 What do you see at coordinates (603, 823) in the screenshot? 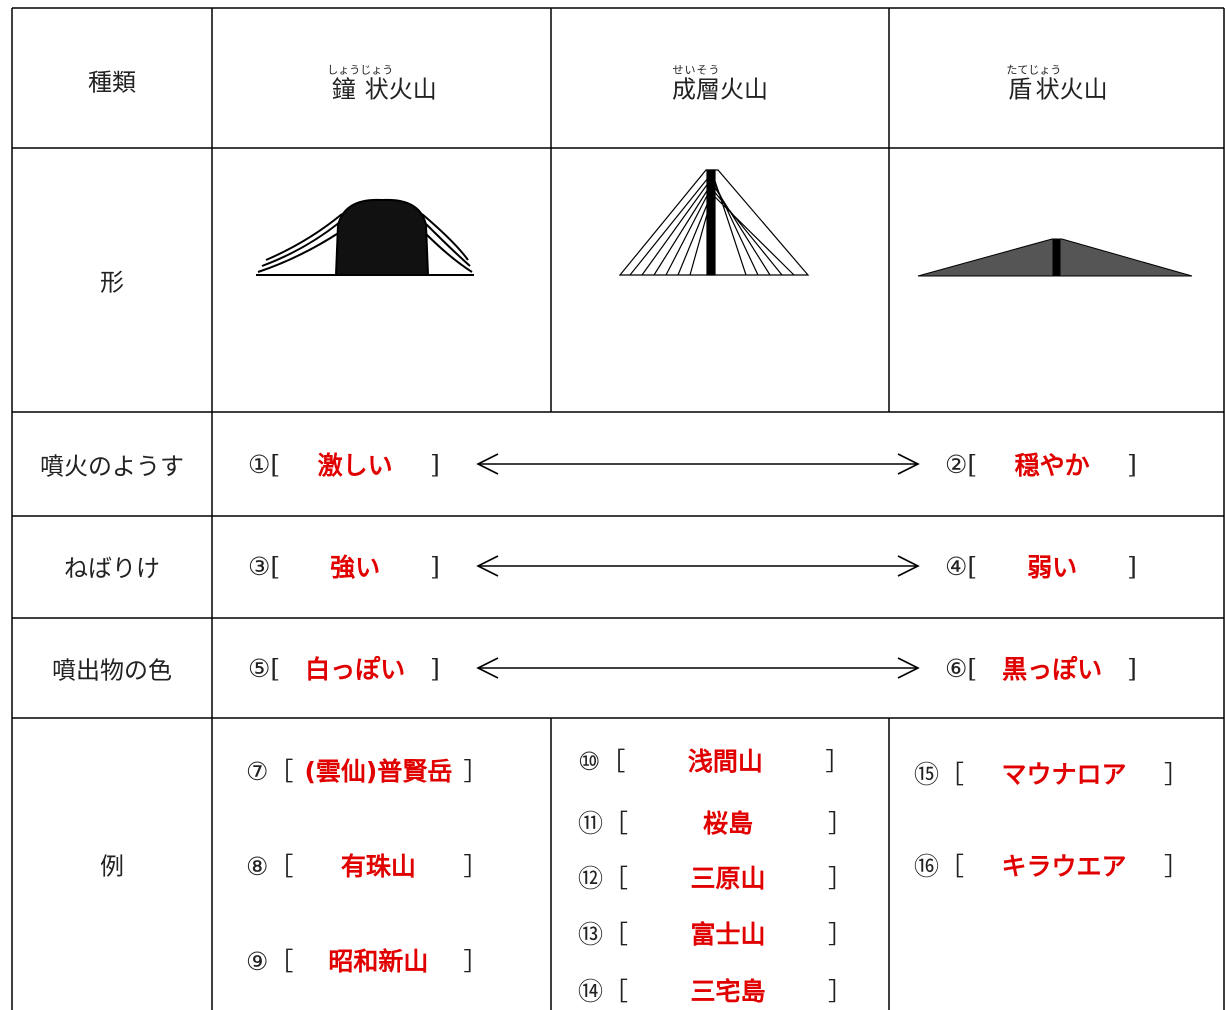
I see `item-number: ⑪［` at bounding box center [603, 823].